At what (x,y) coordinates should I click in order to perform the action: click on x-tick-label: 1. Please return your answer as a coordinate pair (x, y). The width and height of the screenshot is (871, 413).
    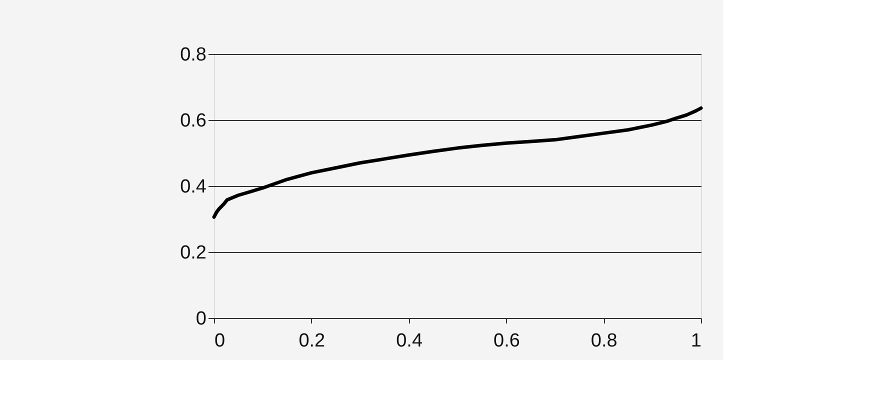
    Looking at the image, I should click on (696, 341).